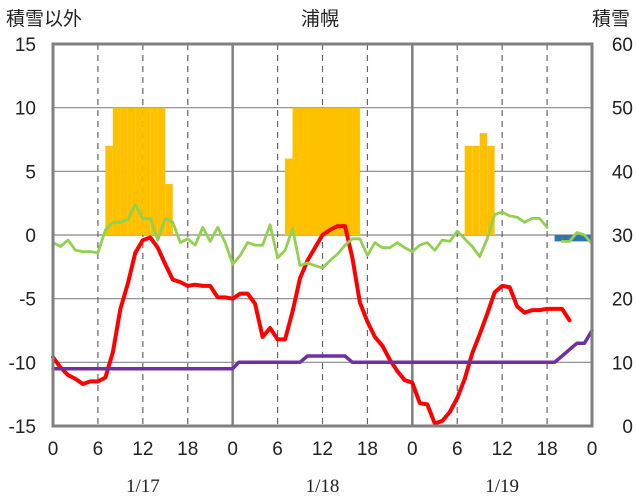 The width and height of the screenshot is (636, 501). I want to click on snow_depth-line, so click(322, 349).